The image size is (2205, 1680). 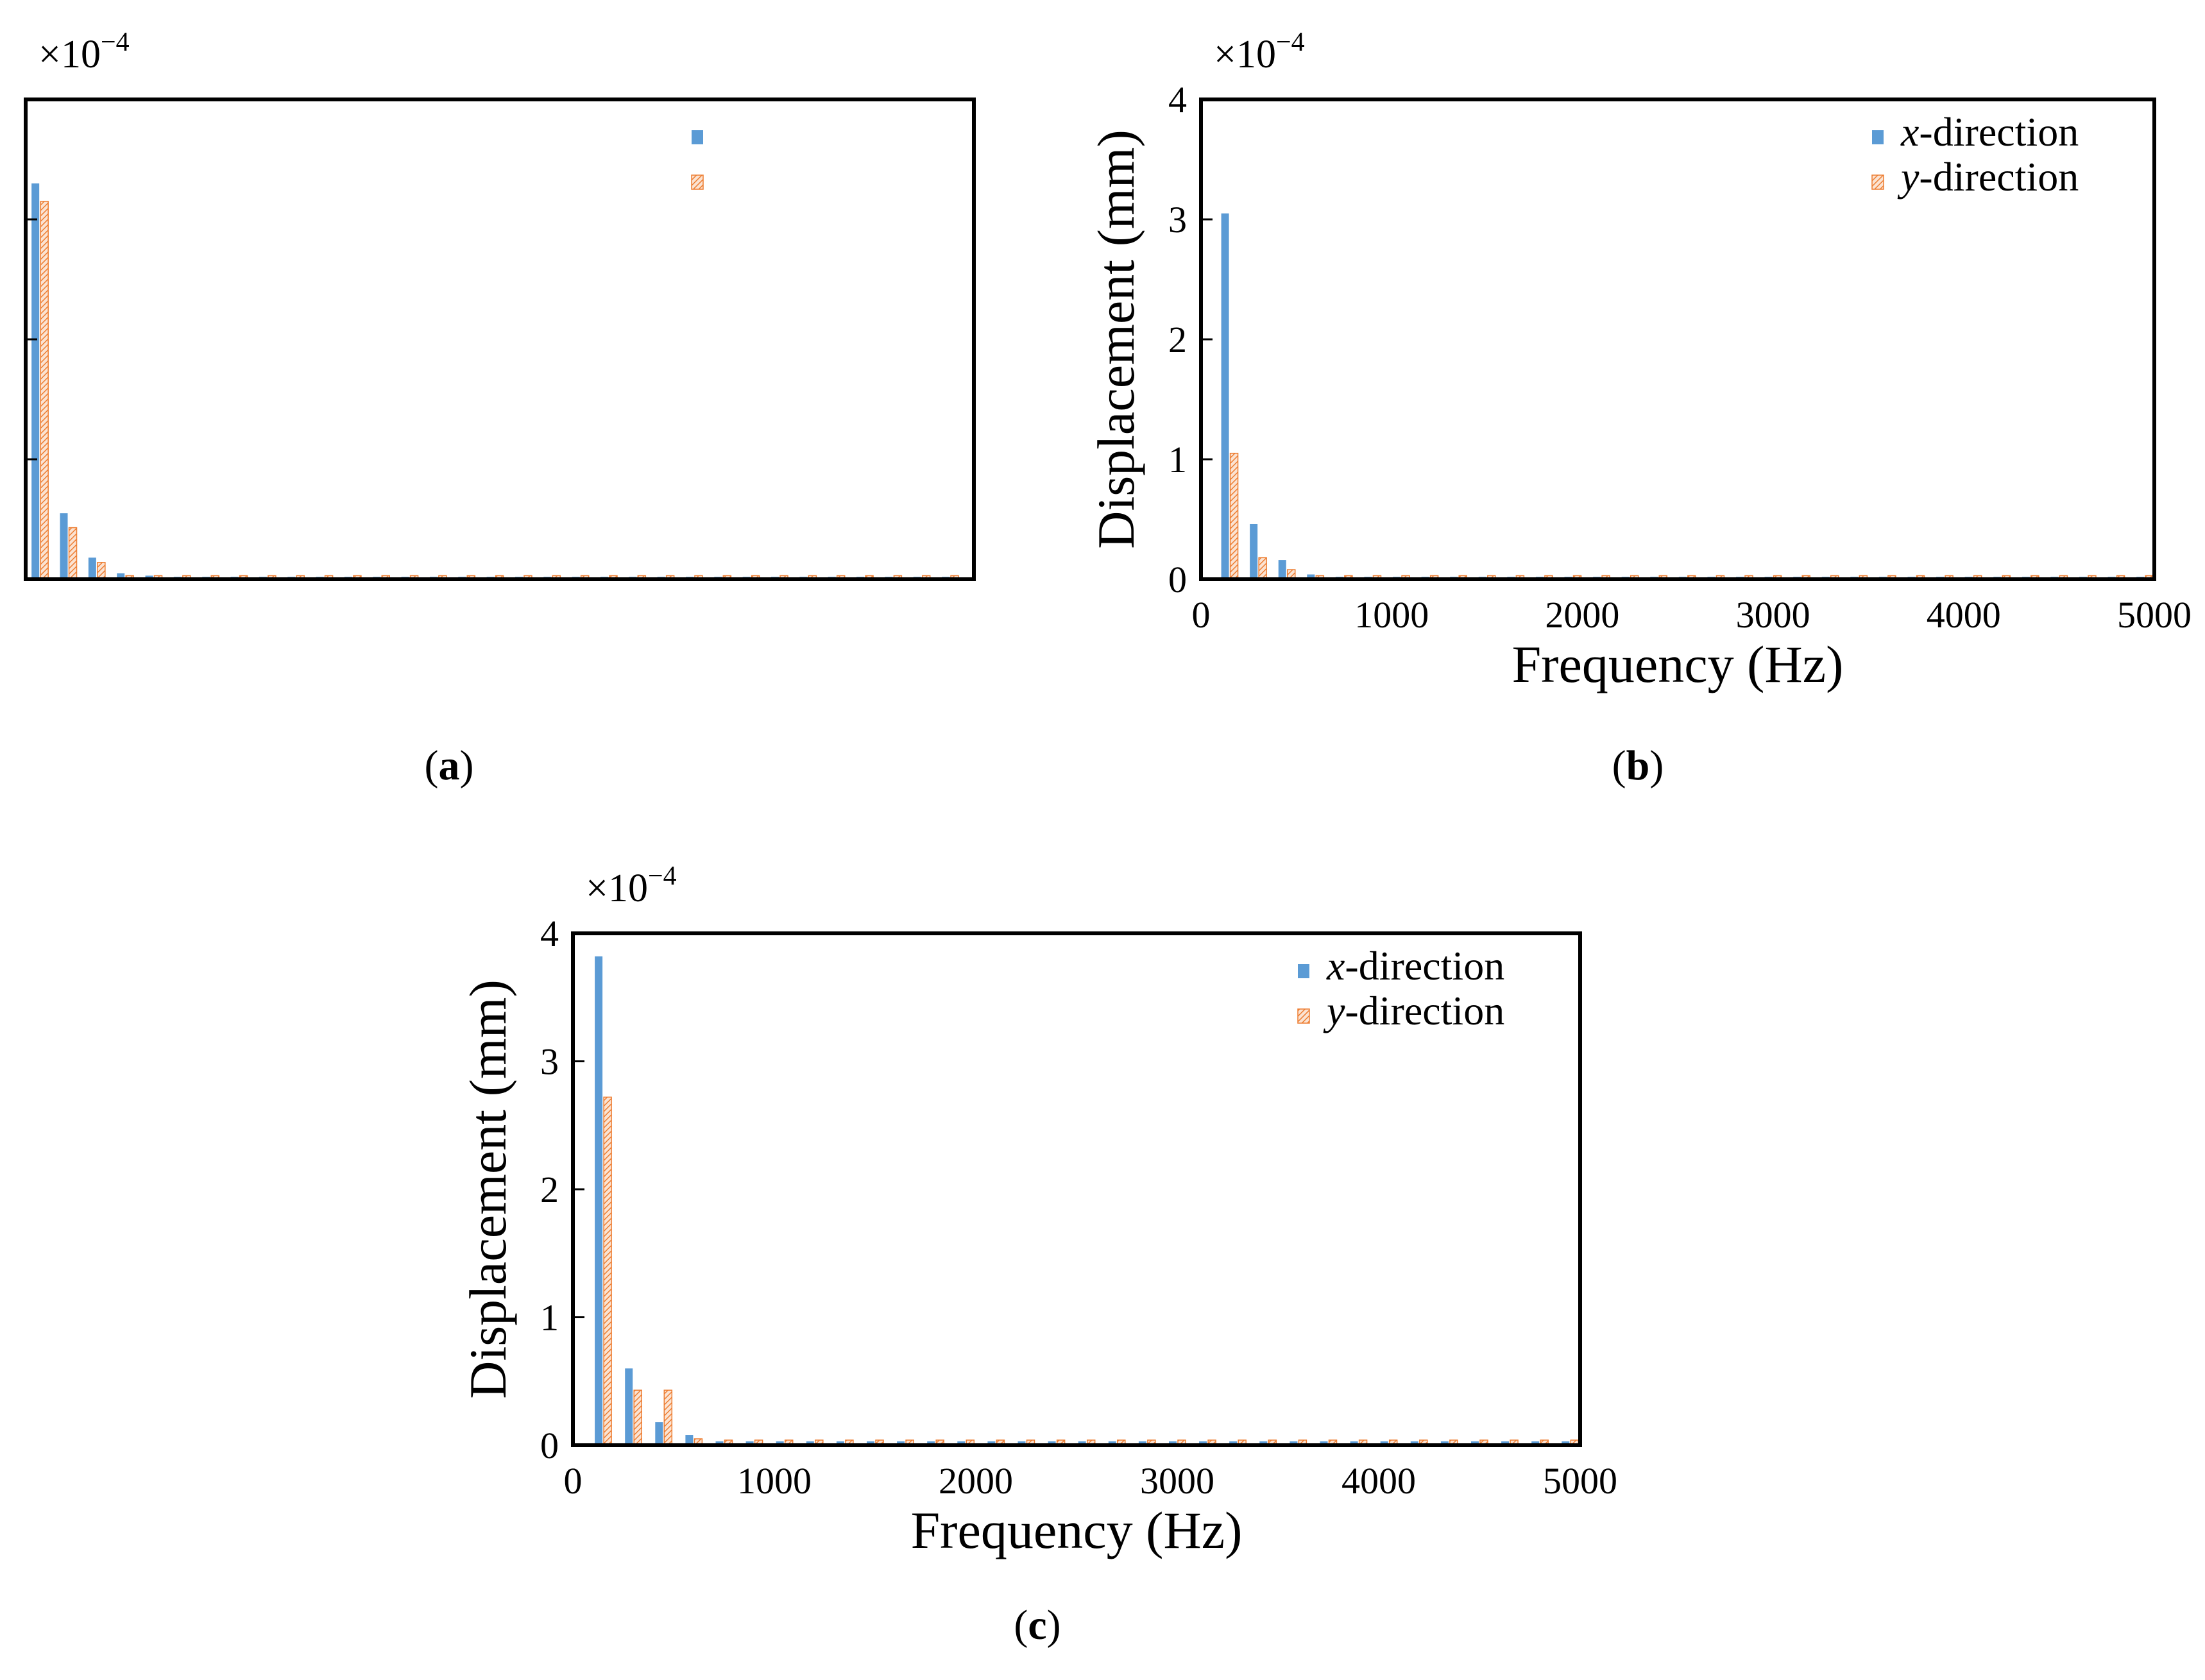 I want to click on plot-frame, so click(x=500, y=340).